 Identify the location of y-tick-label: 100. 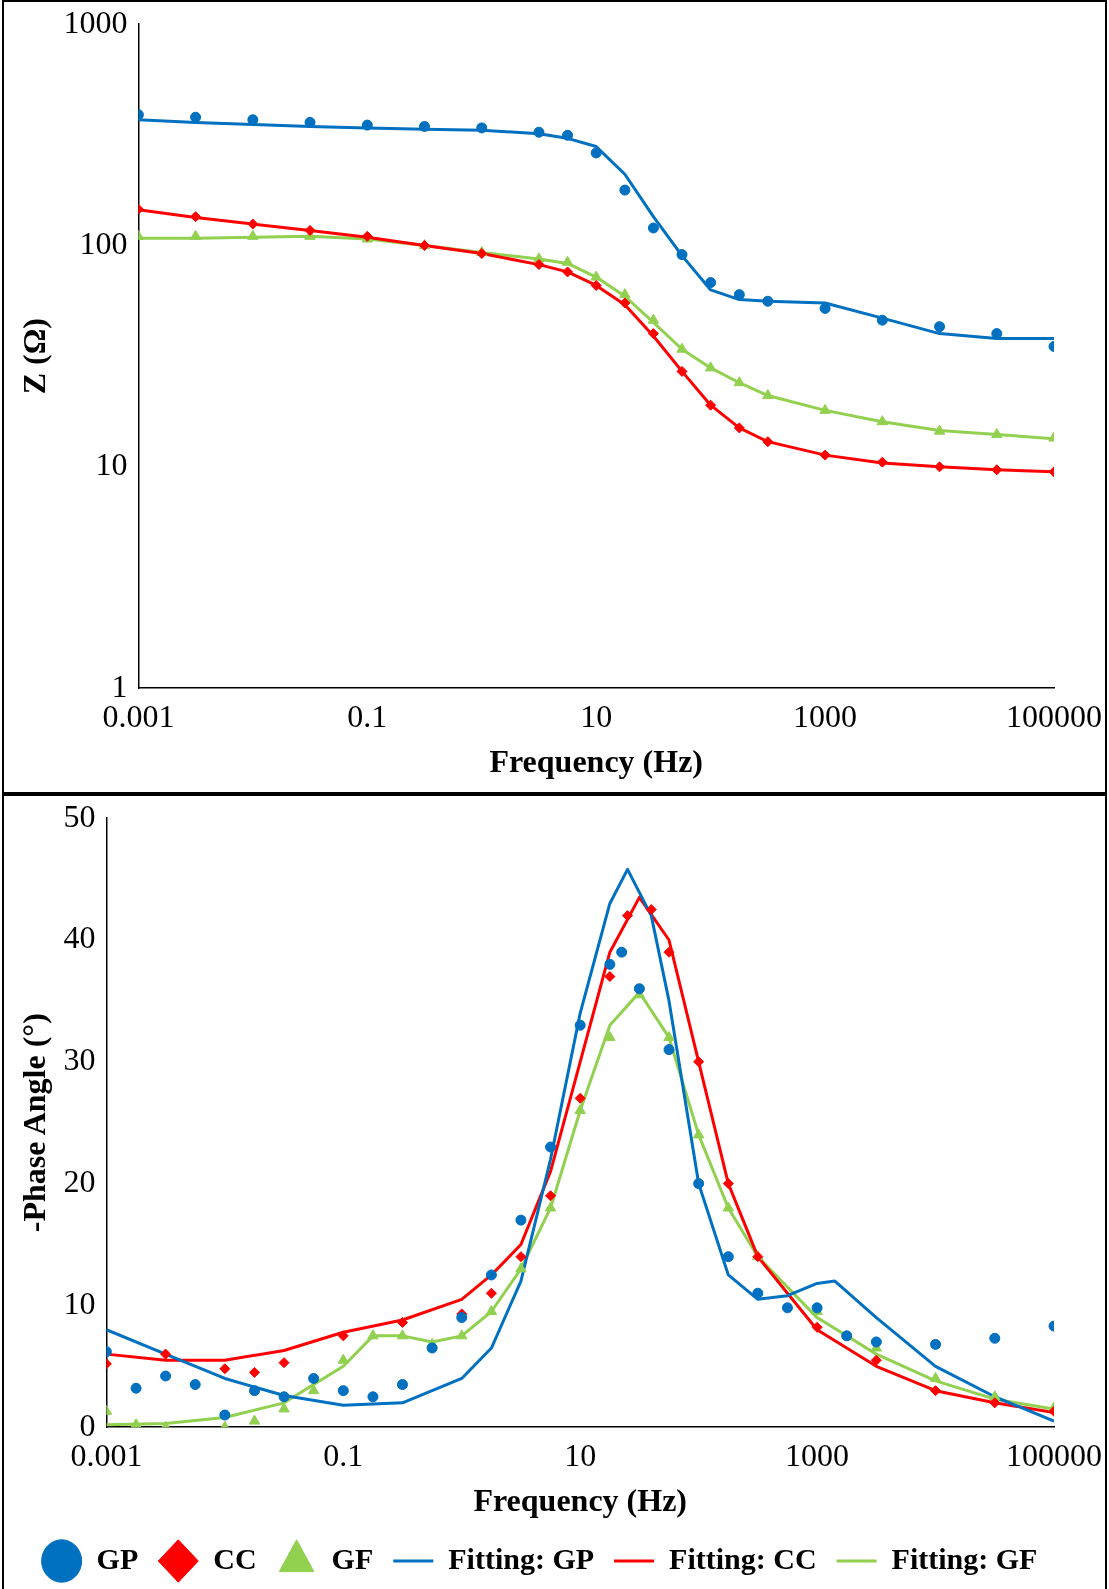
(103, 242).